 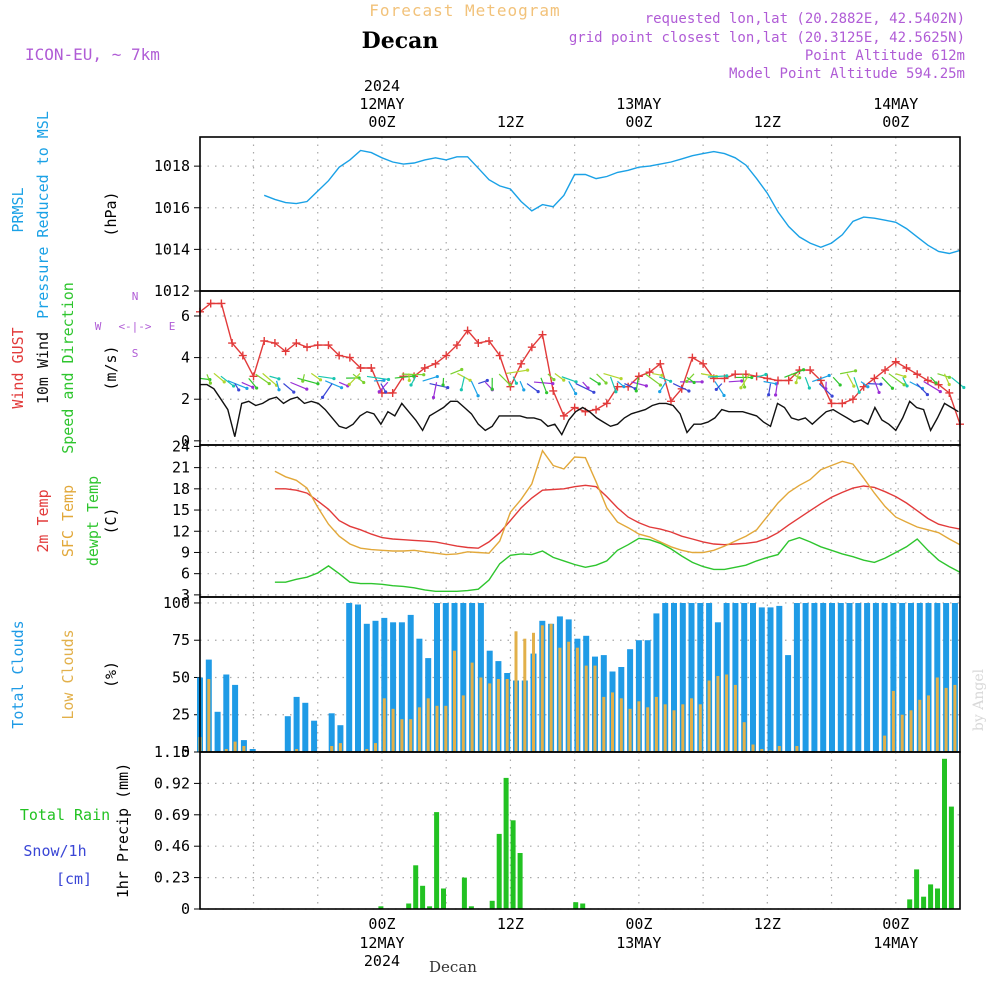 I want to click on ytick-label: 21, so click(x=181, y=468).